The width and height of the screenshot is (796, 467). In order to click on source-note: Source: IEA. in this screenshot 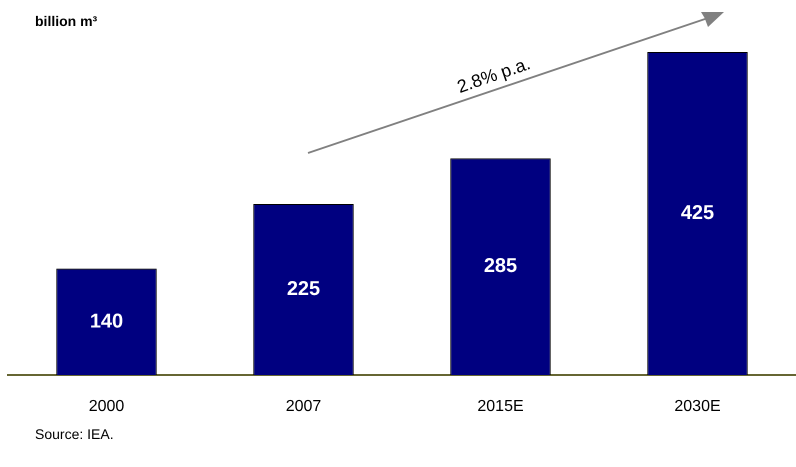, I will do `click(74, 434)`.